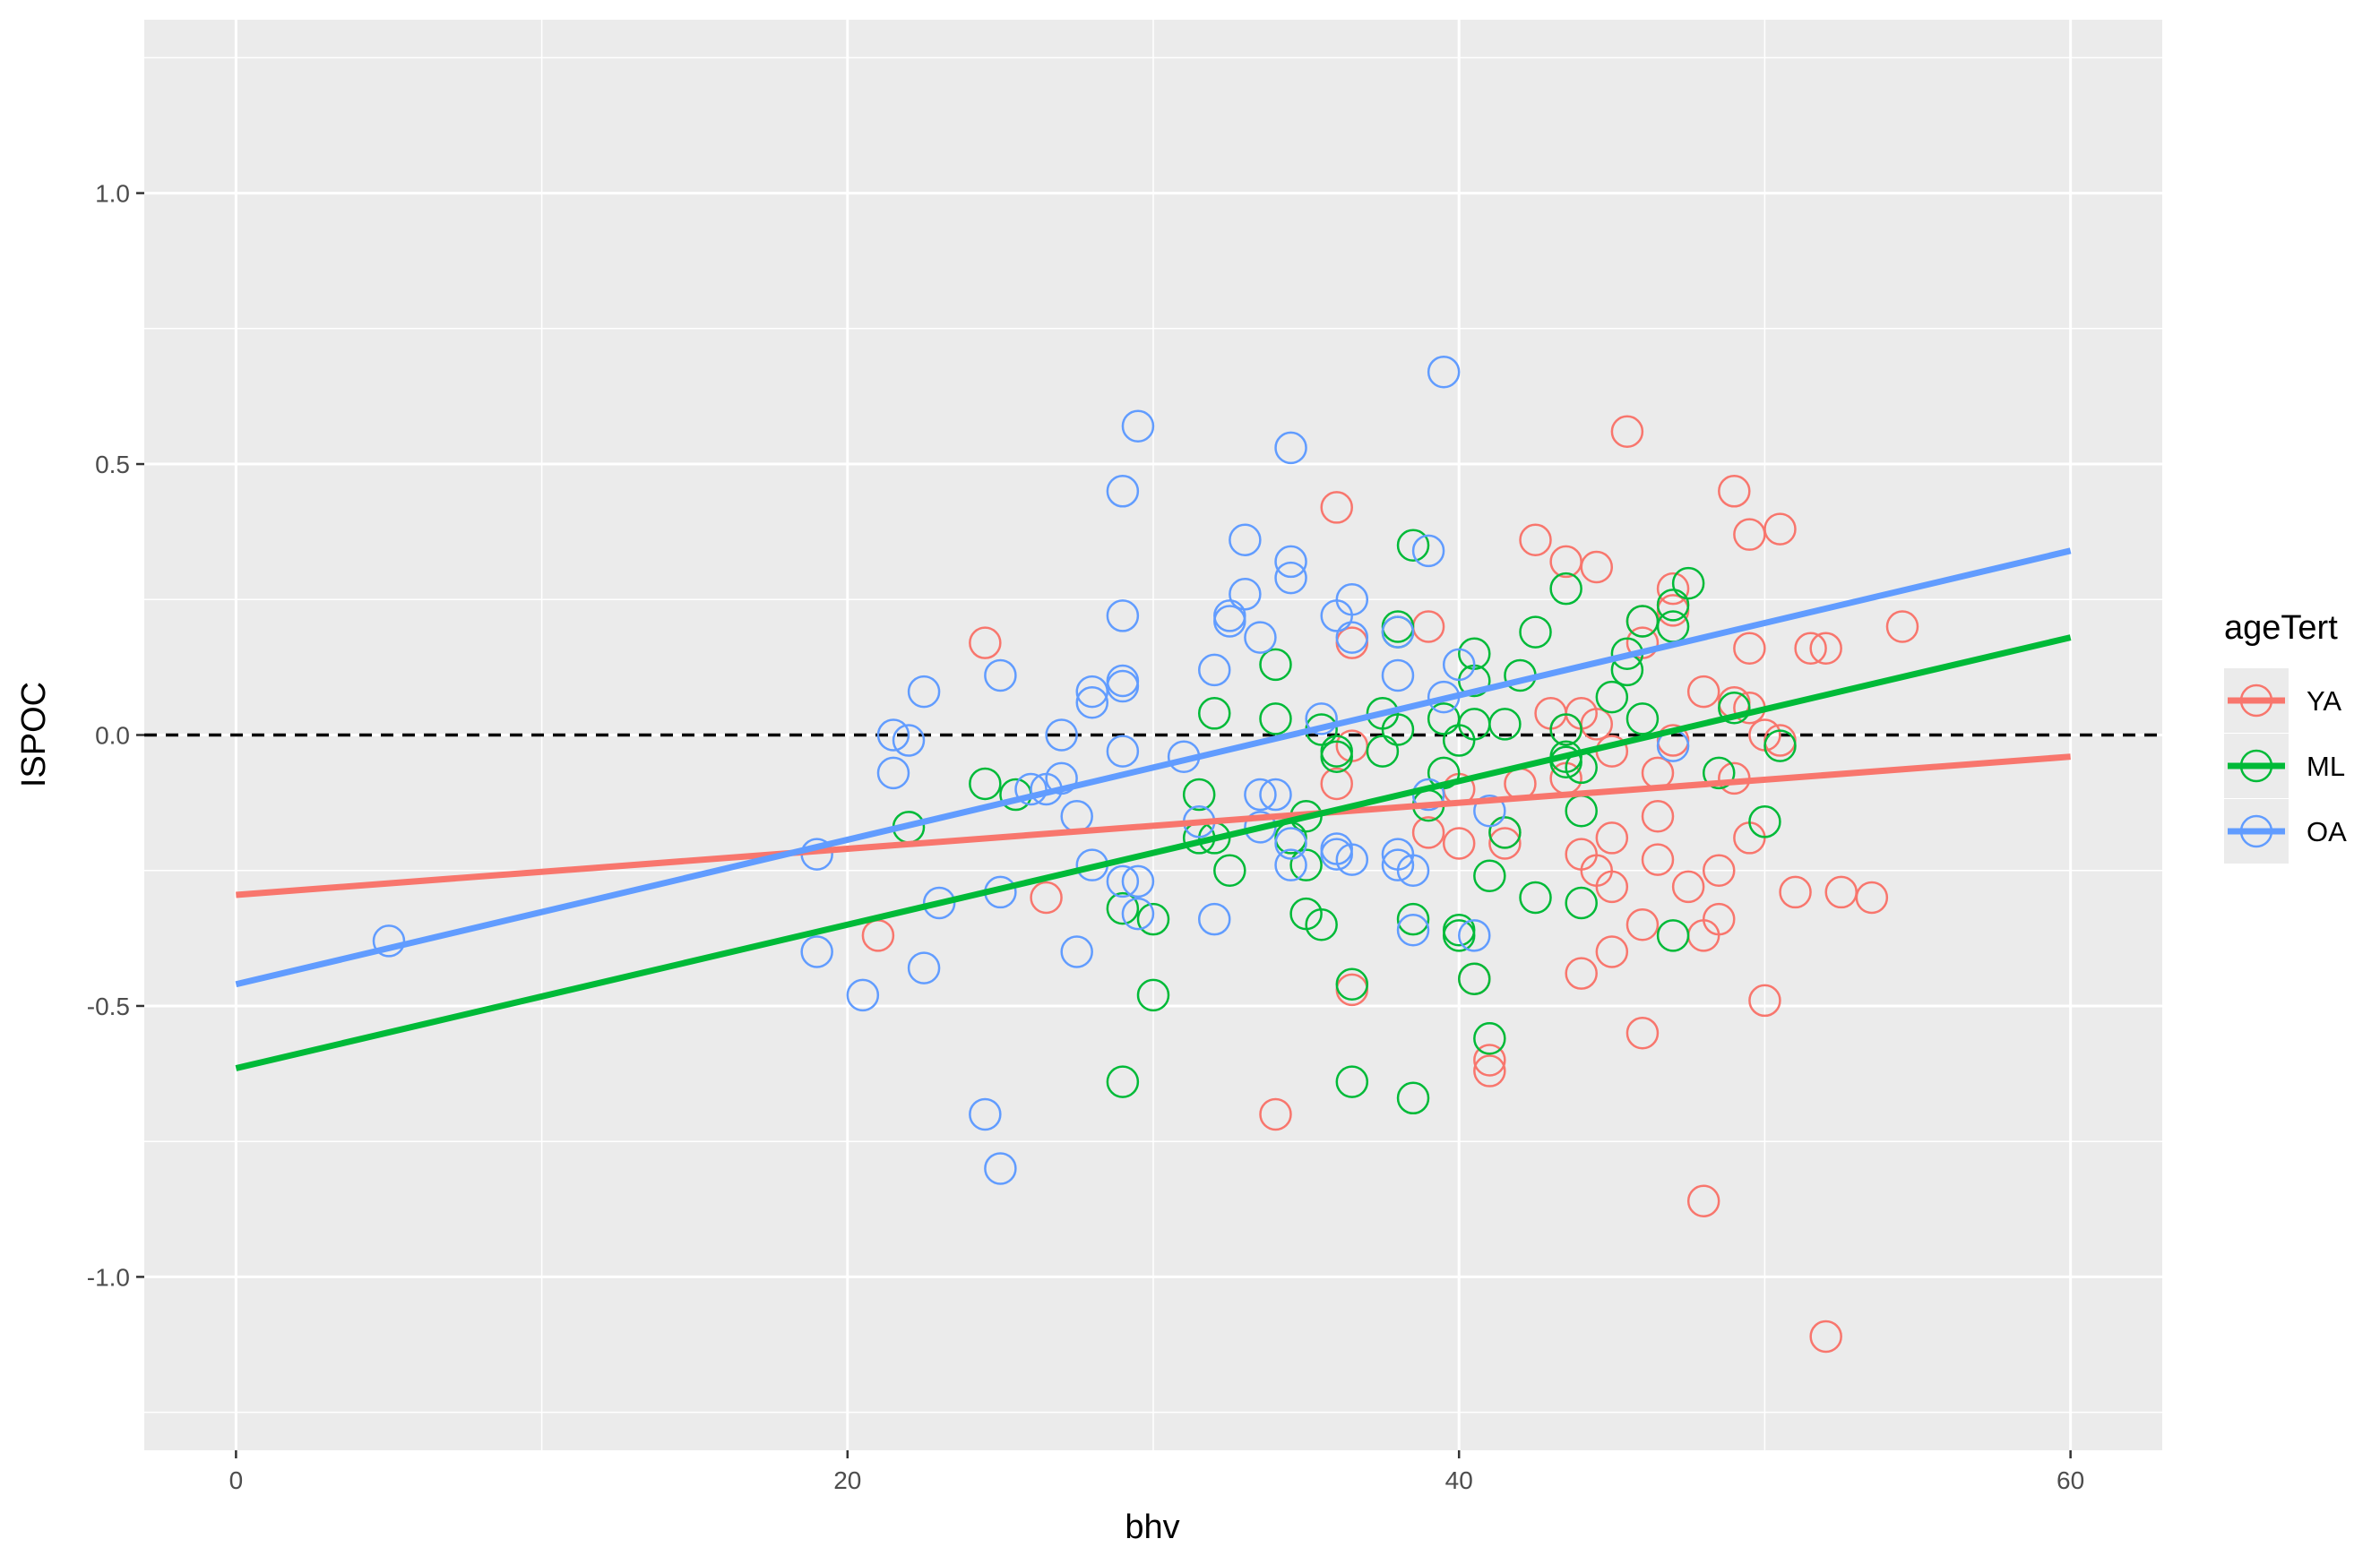  Describe the element at coordinates (1152, 1528) in the screenshot. I see `x-axis-title: bhv` at that location.